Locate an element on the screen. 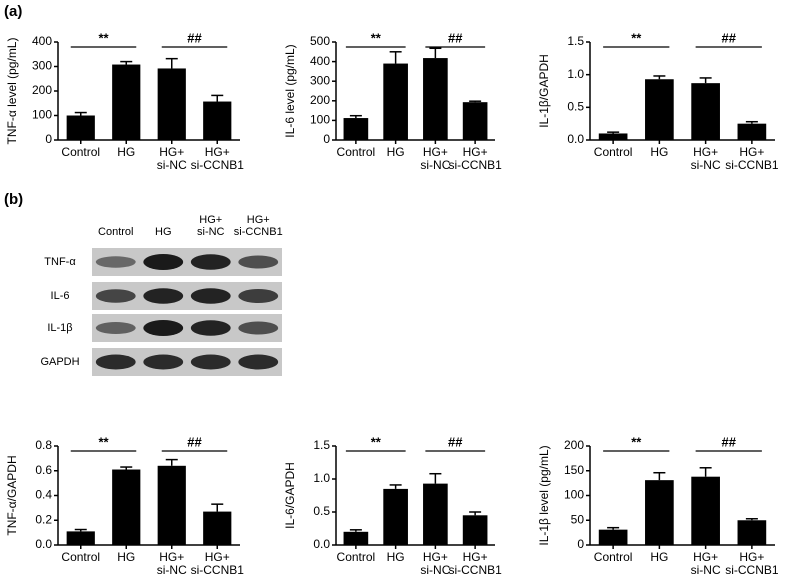 This screenshot has height=575, width=800. y-tick-label: 150 is located at coordinates (574, 470).